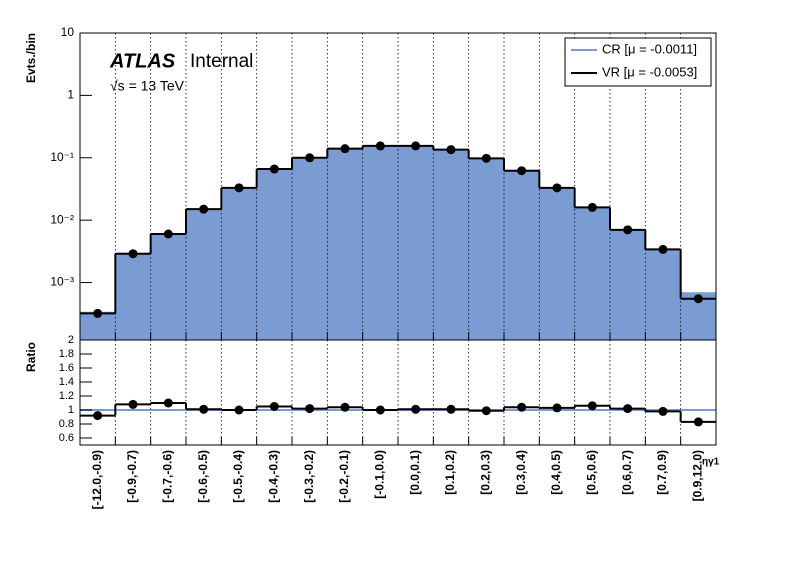  I want to click on x-tick-label: [-0.5,-0.4), so click(238, 476).